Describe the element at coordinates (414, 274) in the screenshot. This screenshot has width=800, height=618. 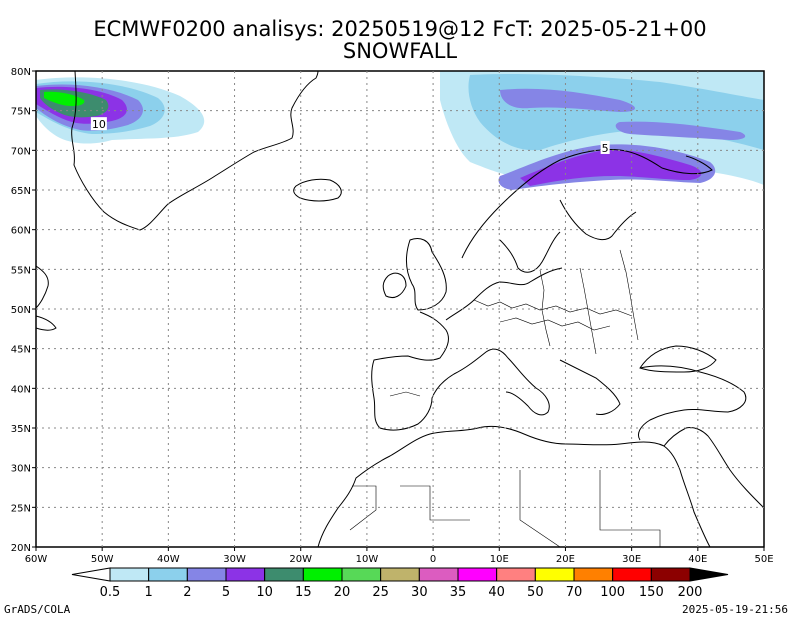
I see `british-isles-coast` at that location.